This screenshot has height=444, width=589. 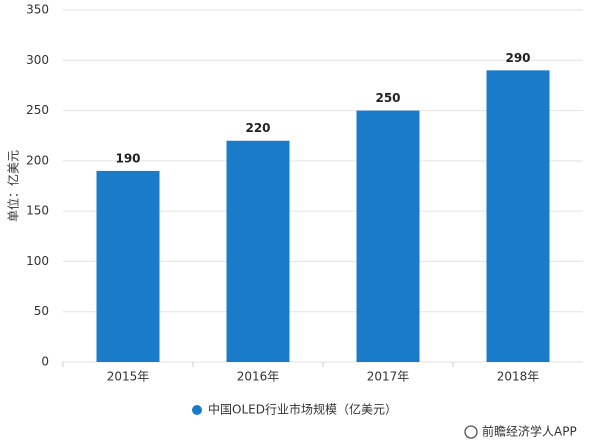 I want to click on source-icon, so click(x=471, y=432).